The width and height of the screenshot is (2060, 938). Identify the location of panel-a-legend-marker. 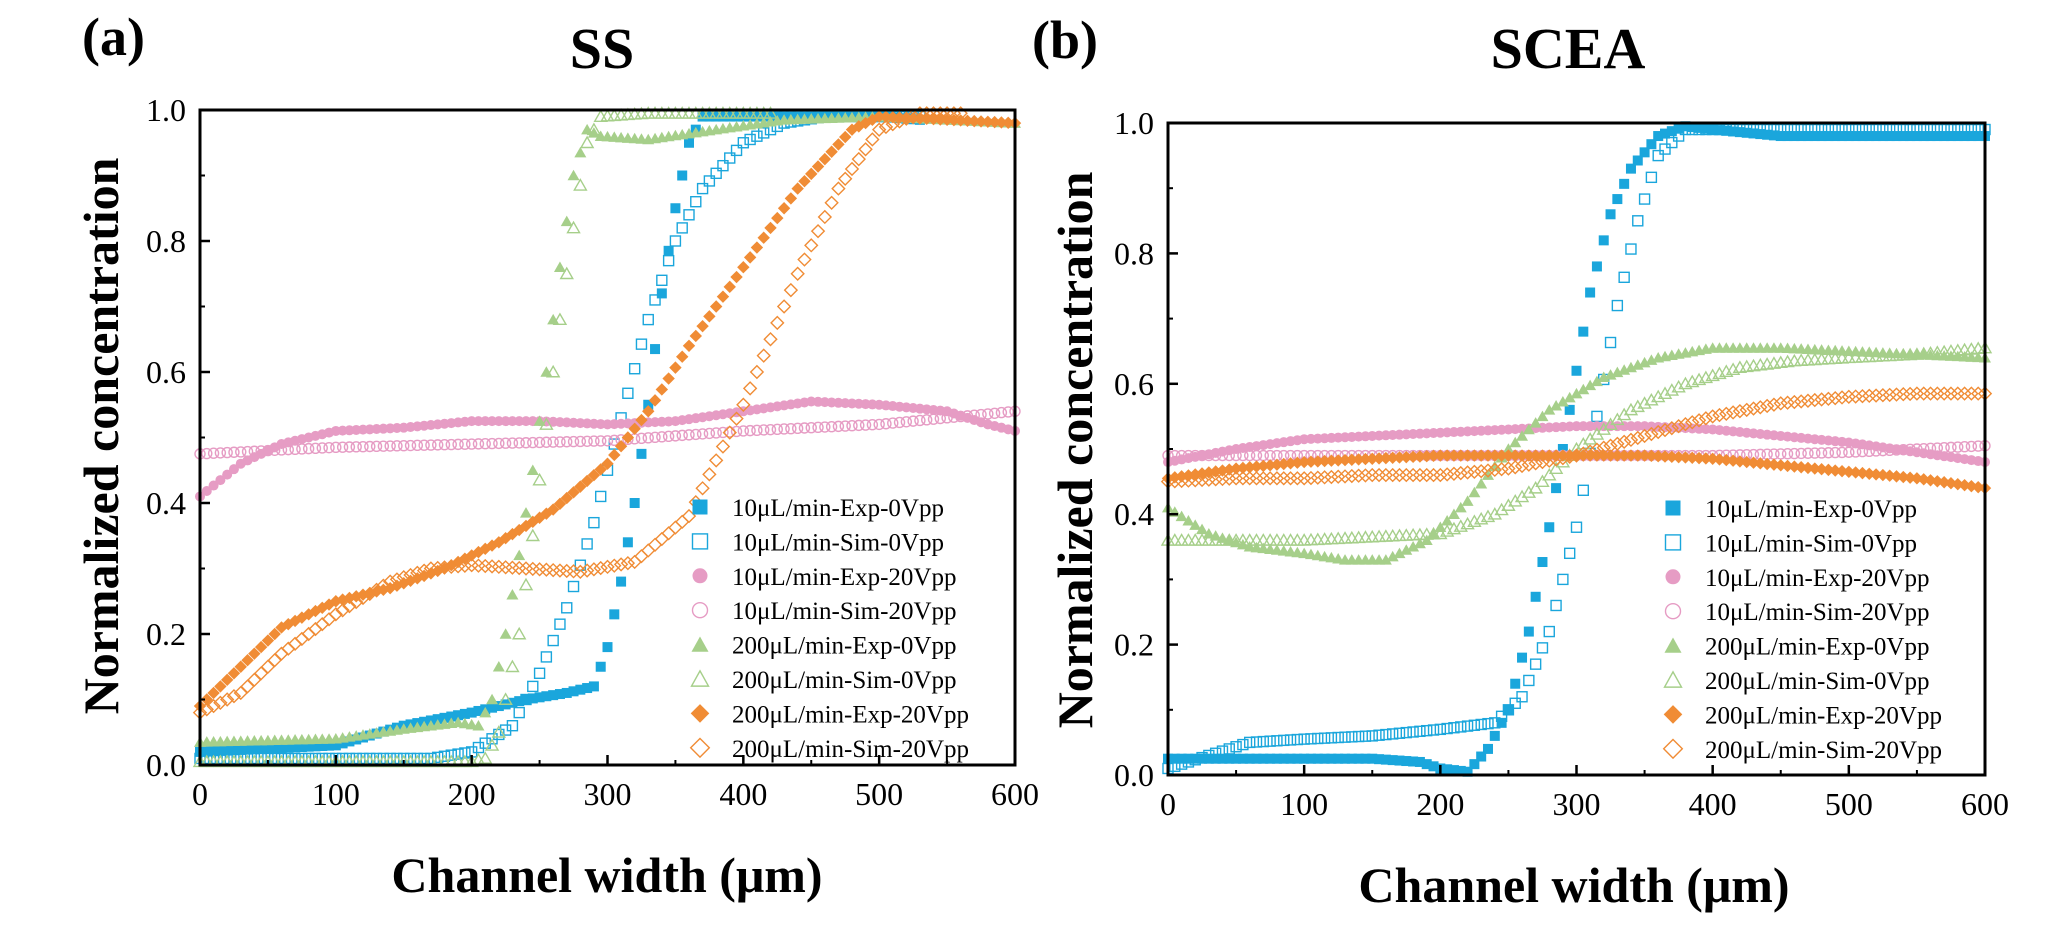
(700, 507).